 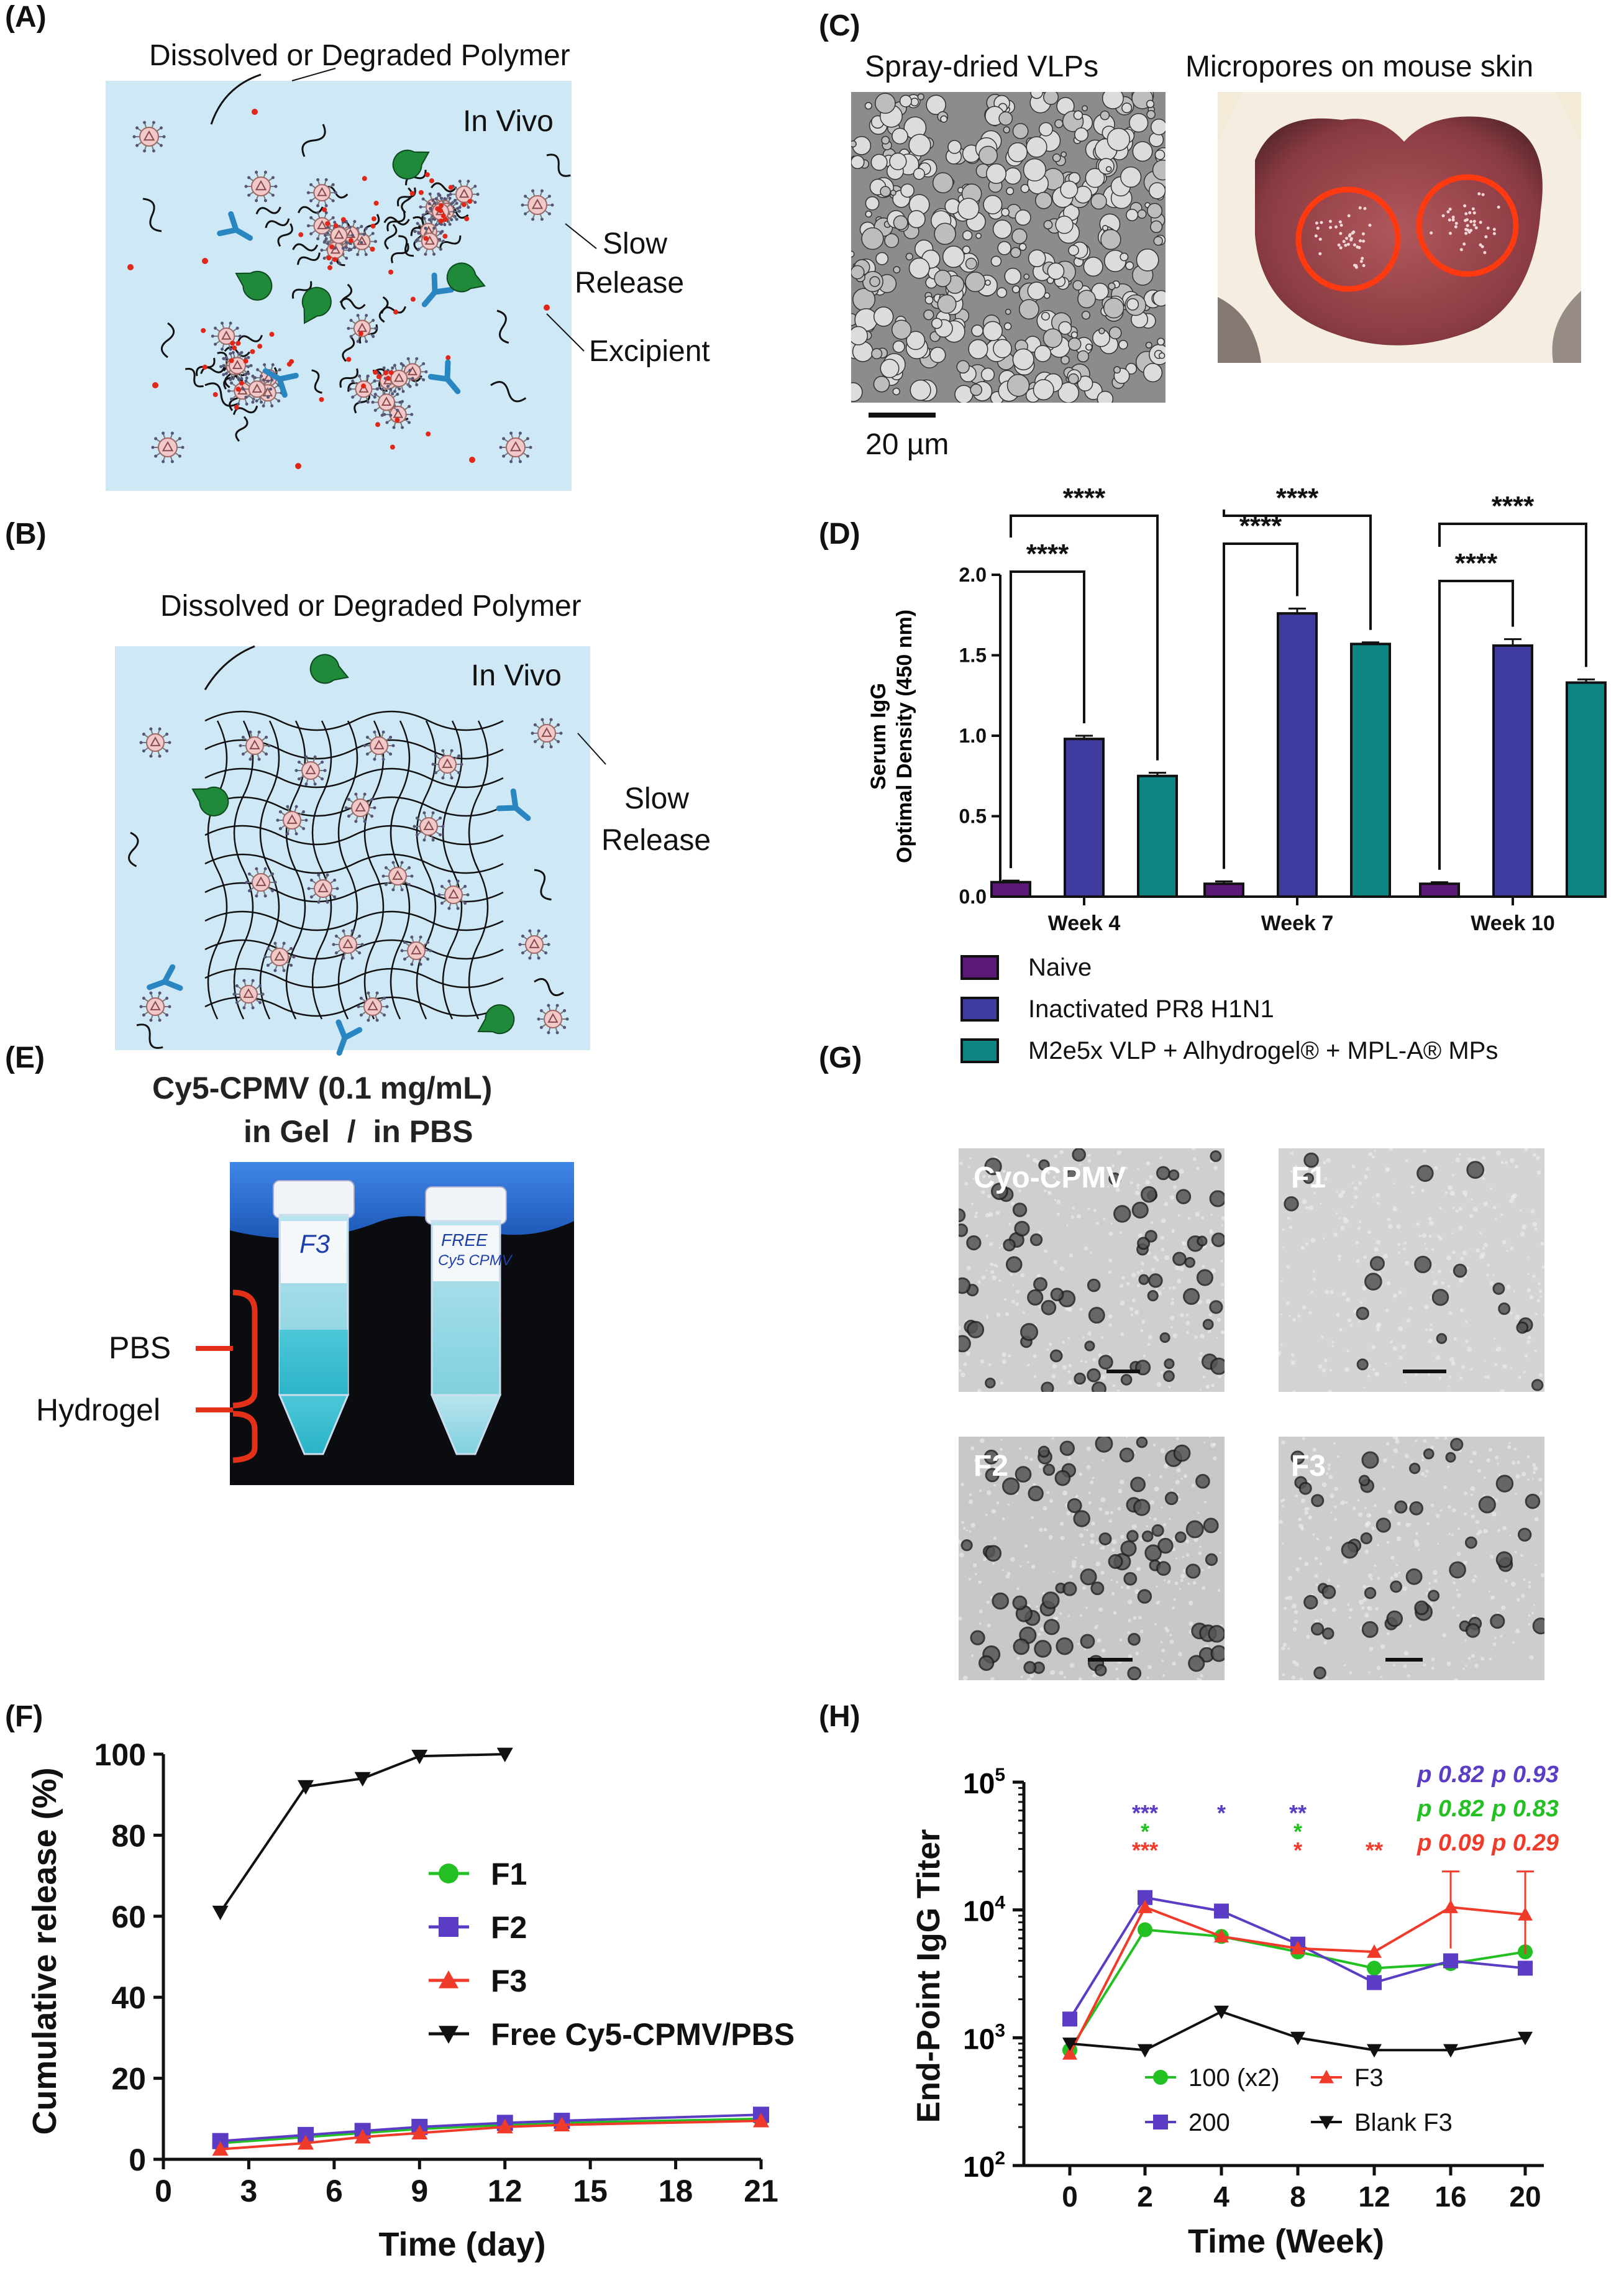 What do you see at coordinates (315, 1243) in the screenshot?
I see `vial-label-f3: F3` at bounding box center [315, 1243].